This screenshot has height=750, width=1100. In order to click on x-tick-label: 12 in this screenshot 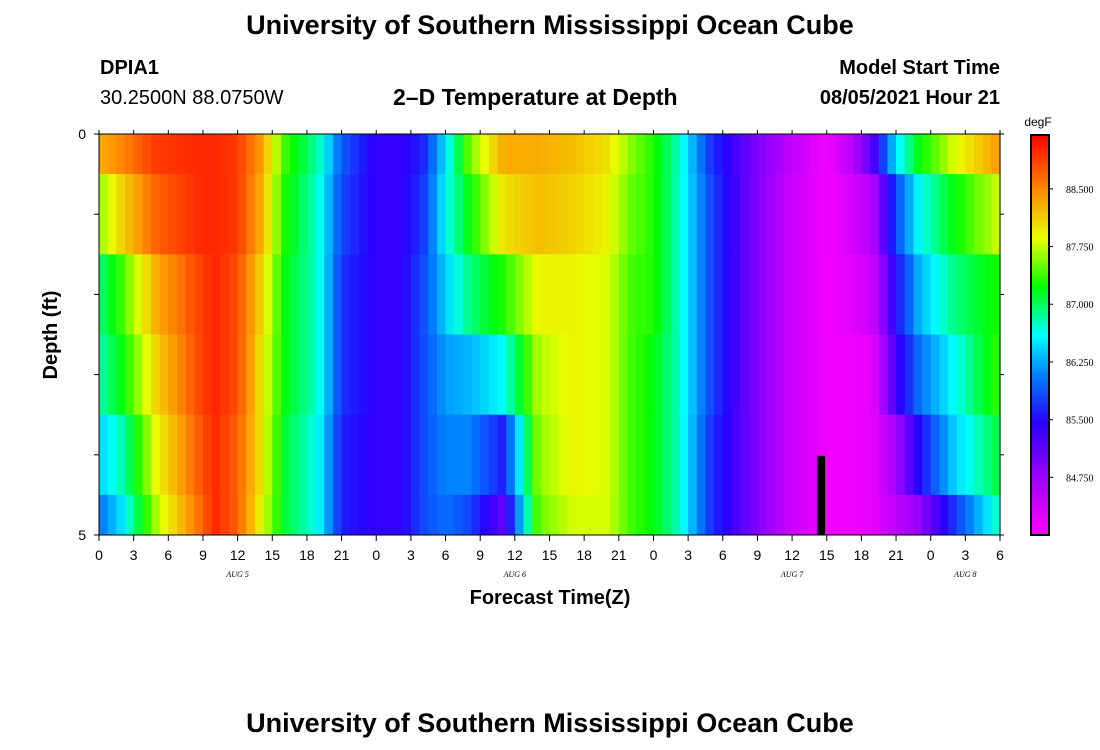, I will do `click(515, 555)`.